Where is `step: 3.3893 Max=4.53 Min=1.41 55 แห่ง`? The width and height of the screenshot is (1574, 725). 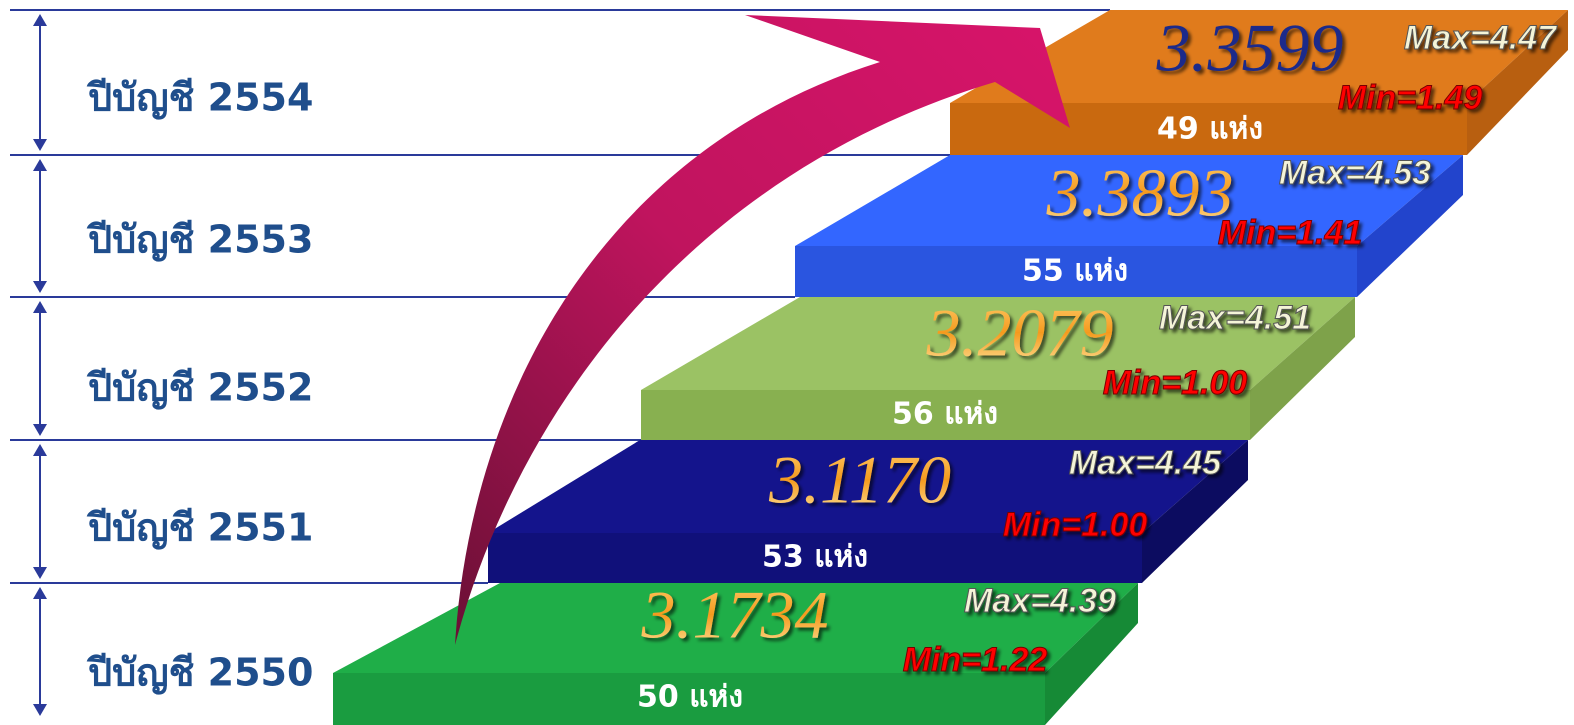
step: 3.3893 Max=4.53 Min=1.41 55 แห่ง is located at coordinates (1129, 225).